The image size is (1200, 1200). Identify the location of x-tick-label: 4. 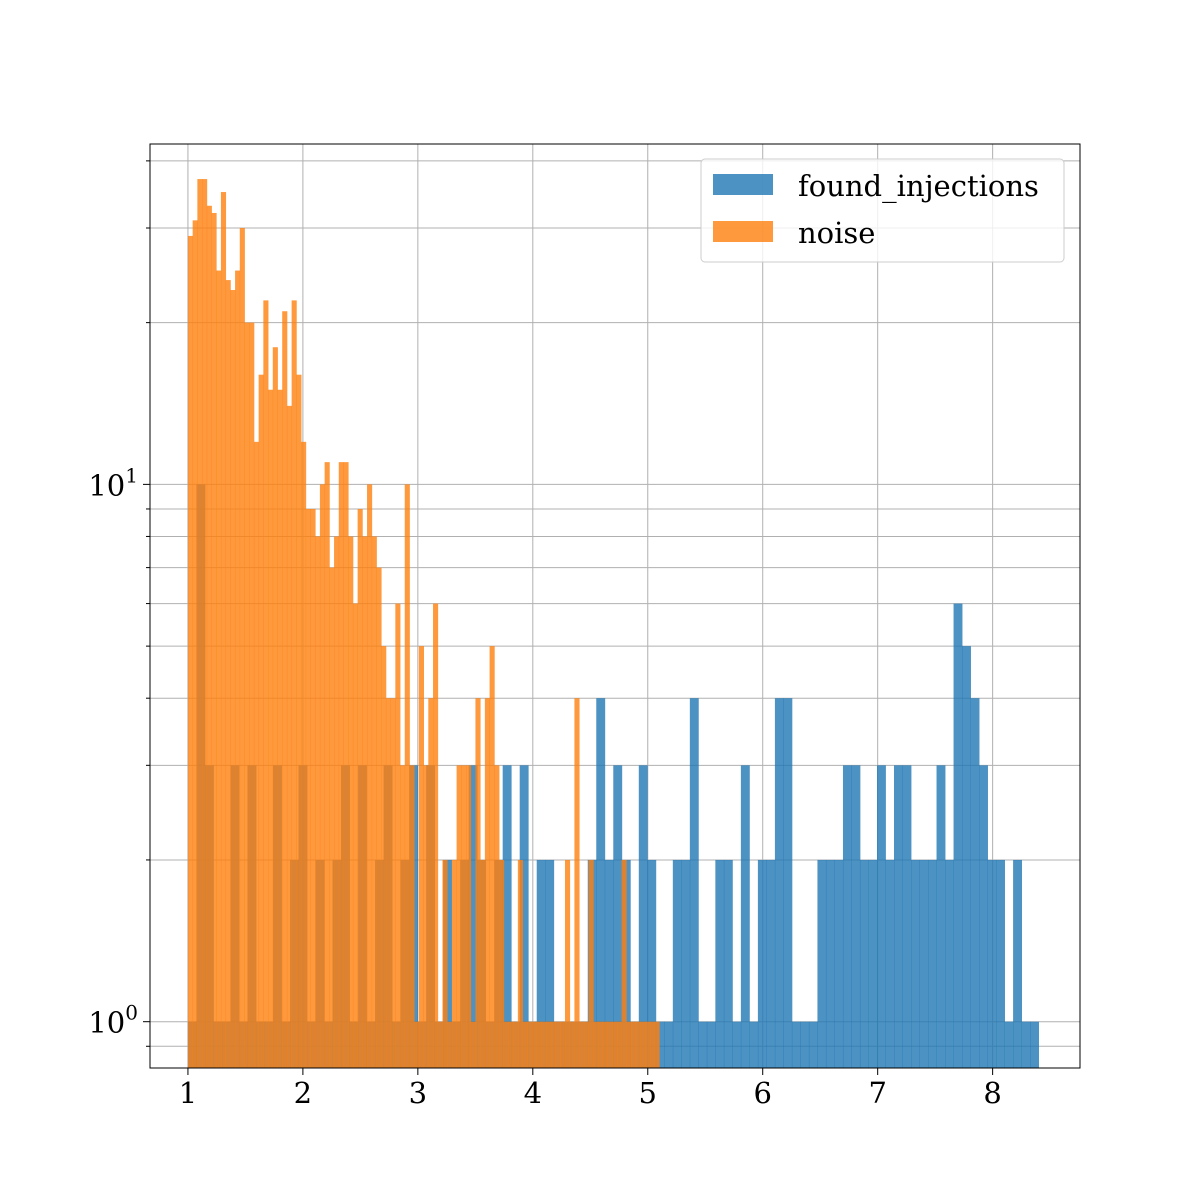
(533, 1093).